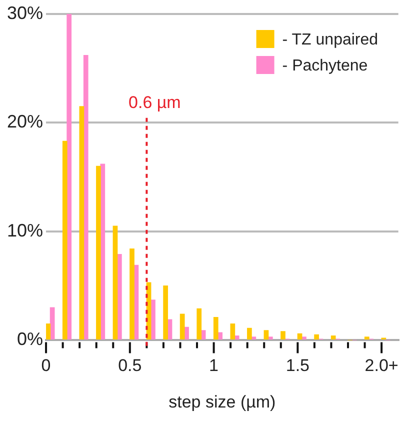  Describe the element at coordinates (330, 39) in the screenshot. I see `legend-label: - TZ unpaired` at that location.